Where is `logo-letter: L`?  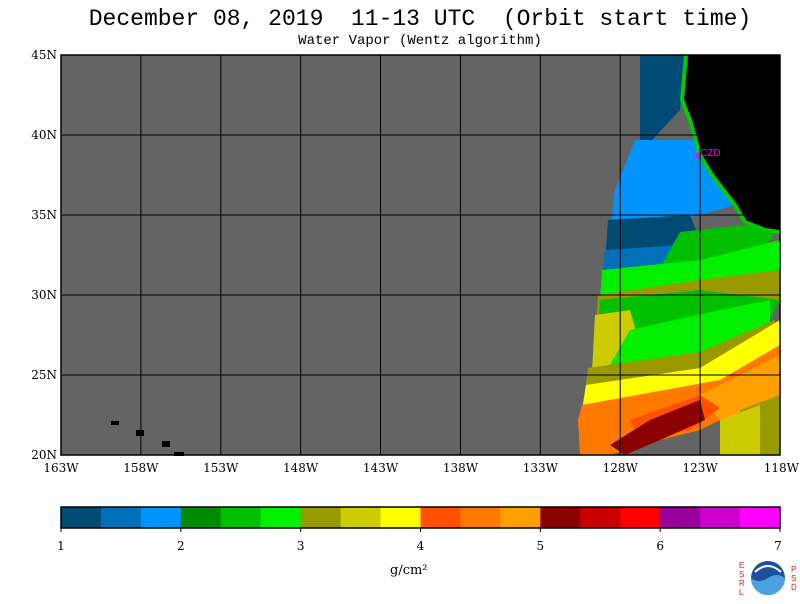 logo-letter: L is located at coordinates (741, 592).